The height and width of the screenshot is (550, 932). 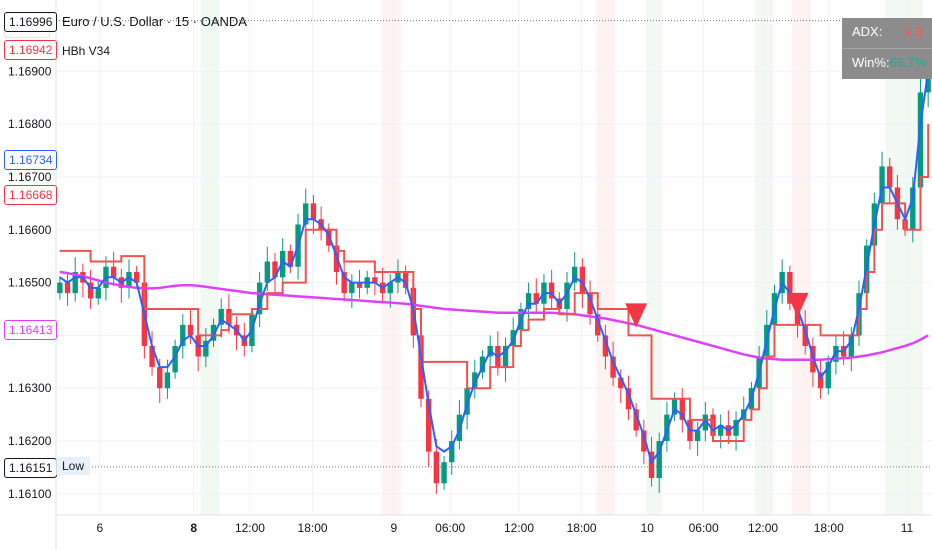 I want to click on sell-signals, so click(x=717, y=310).